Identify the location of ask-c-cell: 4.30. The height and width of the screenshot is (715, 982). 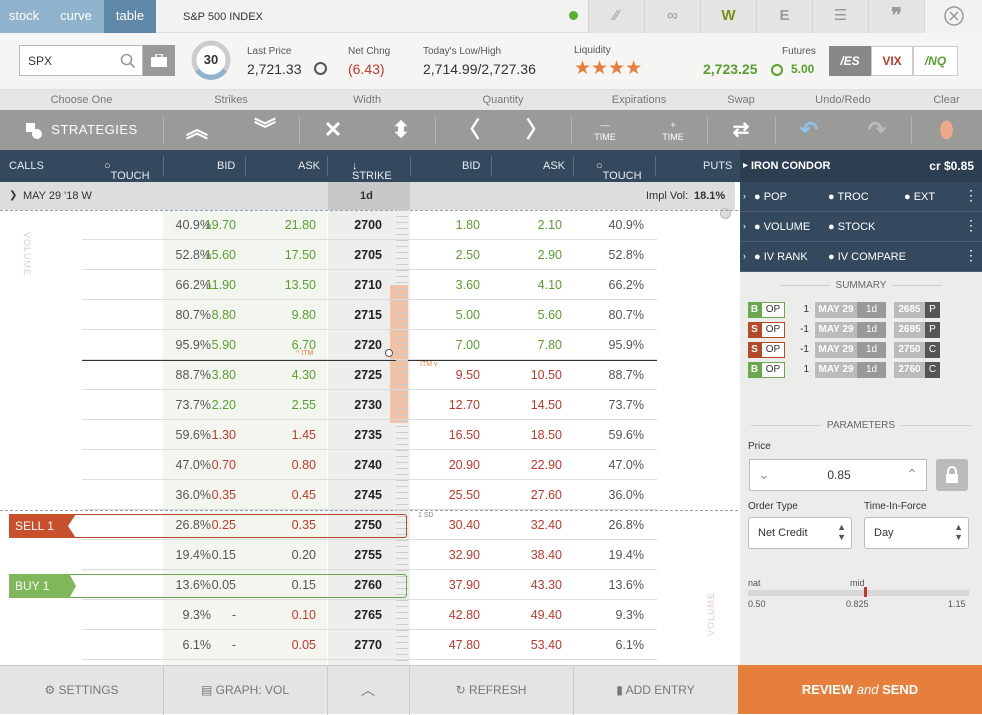
(303, 375).